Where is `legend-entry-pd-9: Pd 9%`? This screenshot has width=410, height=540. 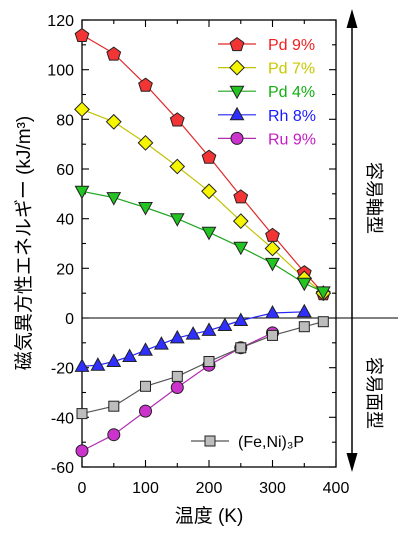 legend-entry-pd-9: Pd 9% is located at coordinates (266, 45).